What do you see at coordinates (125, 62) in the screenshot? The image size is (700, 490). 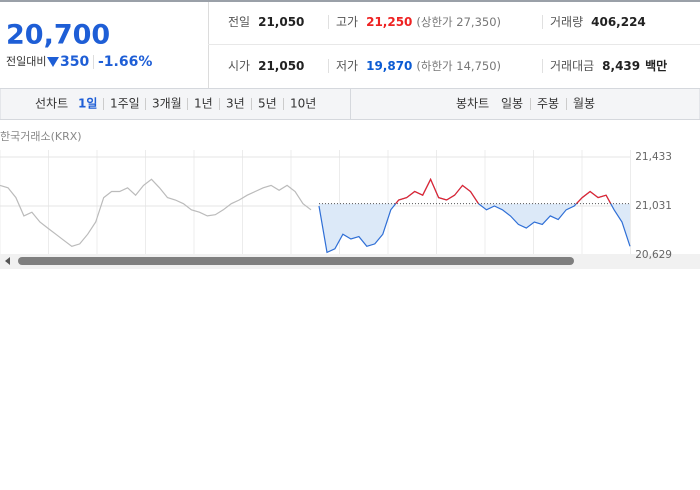 I see `change-rate: -1.66%` at bounding box center [125, 62].